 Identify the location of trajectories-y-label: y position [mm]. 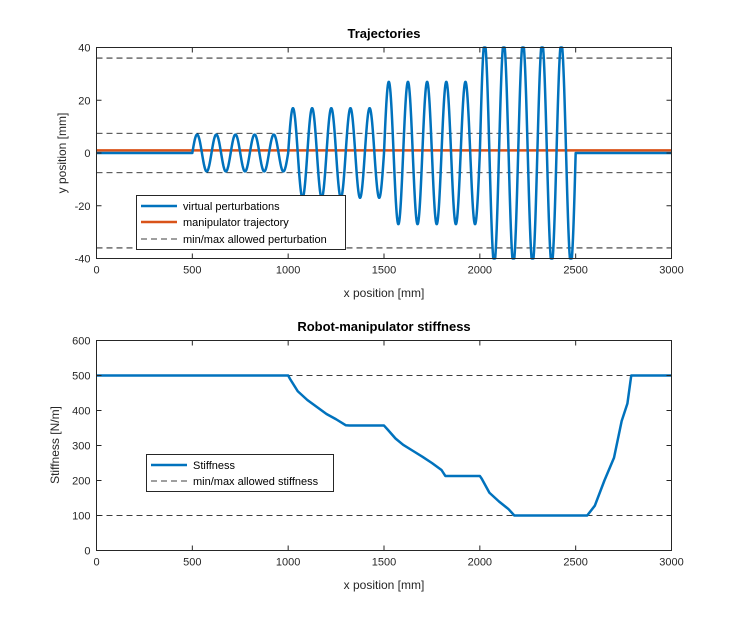
(62, 153).